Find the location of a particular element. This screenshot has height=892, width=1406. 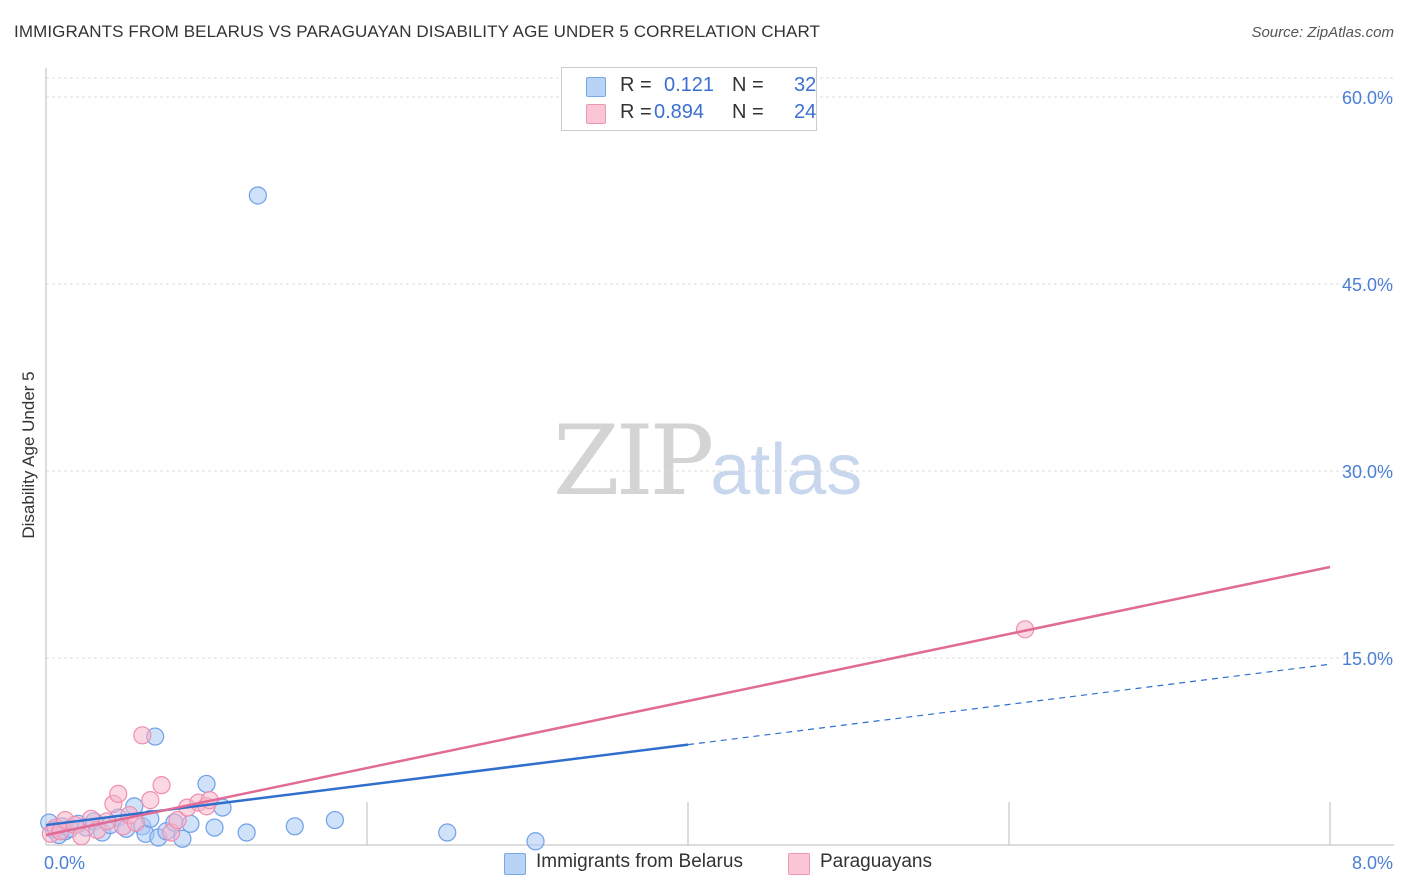

legend-swatch-paraguayans is located at coordinates (596, 114).